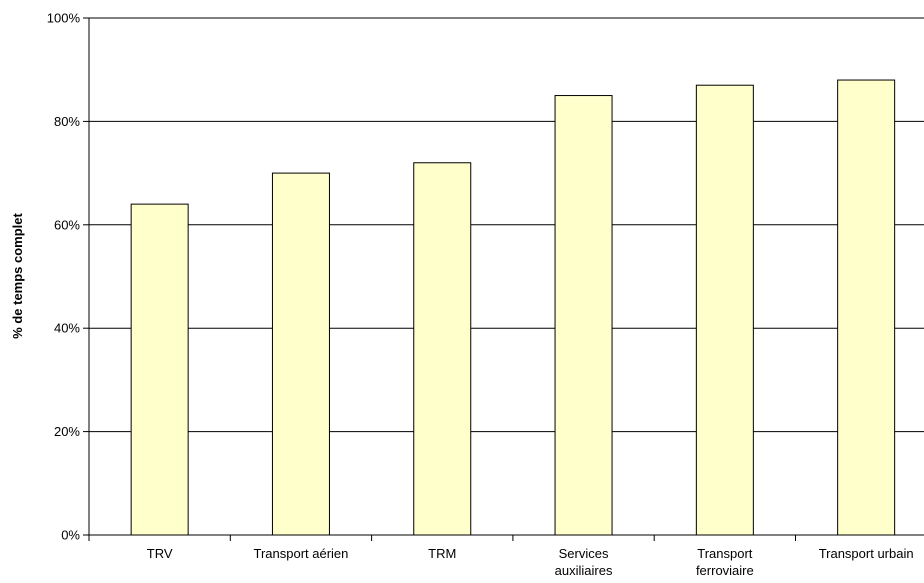 The height and width of the screenshot is (583, 924). What do you see at coordinates (64, 277) in the screenshot?
I see `y-tick-labels: 0% 20% 40% 60% 80% 100%` at bounding box center [64, 277].